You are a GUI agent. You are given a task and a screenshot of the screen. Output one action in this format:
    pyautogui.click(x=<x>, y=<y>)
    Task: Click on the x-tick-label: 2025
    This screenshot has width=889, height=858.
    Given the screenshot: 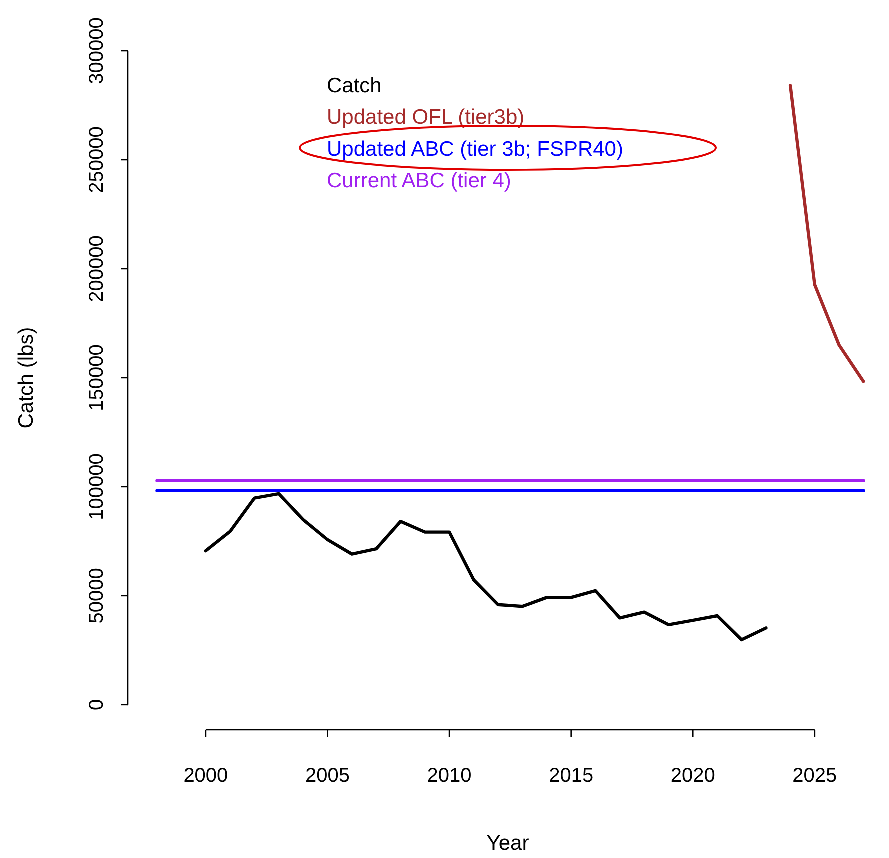 What is the action you would take?
    pyautogui.click(x=815, y=776)
    